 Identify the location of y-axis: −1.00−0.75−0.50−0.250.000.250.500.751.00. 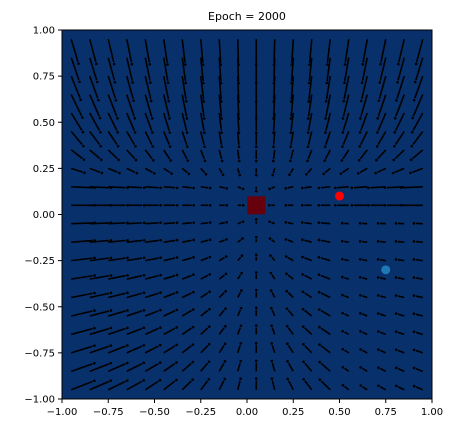
(43, 216).